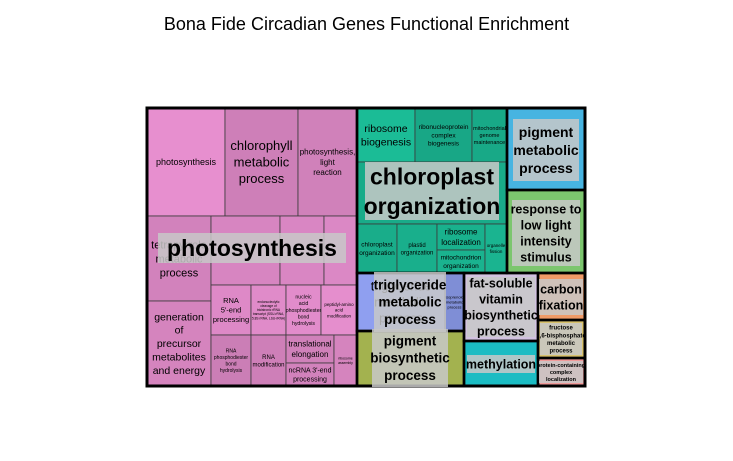  I want to click on tile-label: photosynthesis, so click(186, 162).